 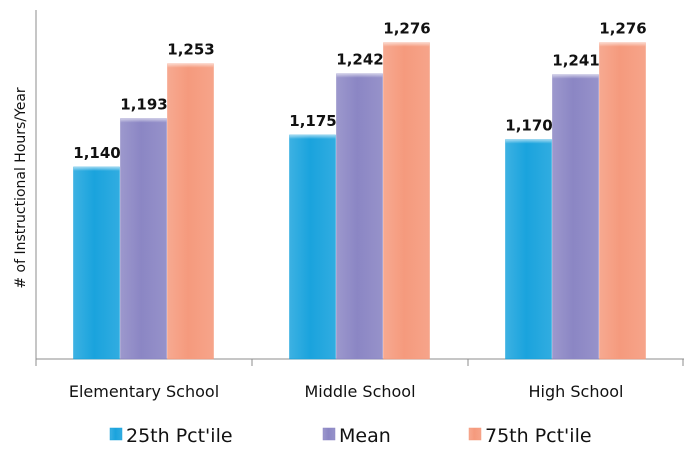 What do you see at coordinates (359, 391) in the screenshot?
I see `x-tick-label: Middle School` at bounding box center [359, 391].